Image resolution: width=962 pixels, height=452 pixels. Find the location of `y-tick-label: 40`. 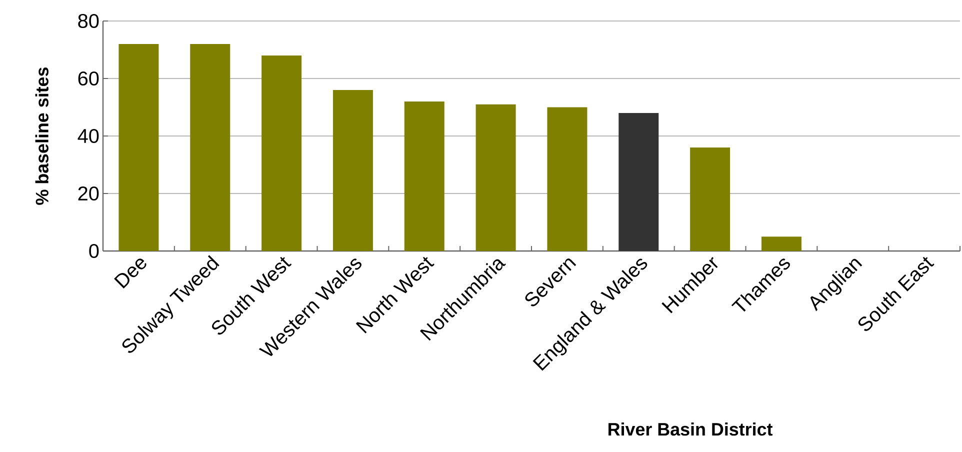

y-tick-label: 40 is located at coordinates (88, 136).